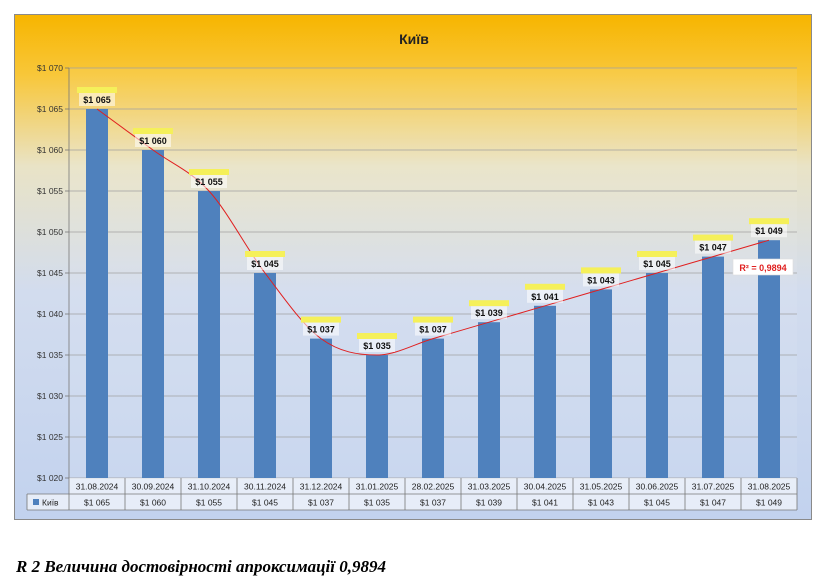  I want to click on data-label: $1 035, so click(377, 346).